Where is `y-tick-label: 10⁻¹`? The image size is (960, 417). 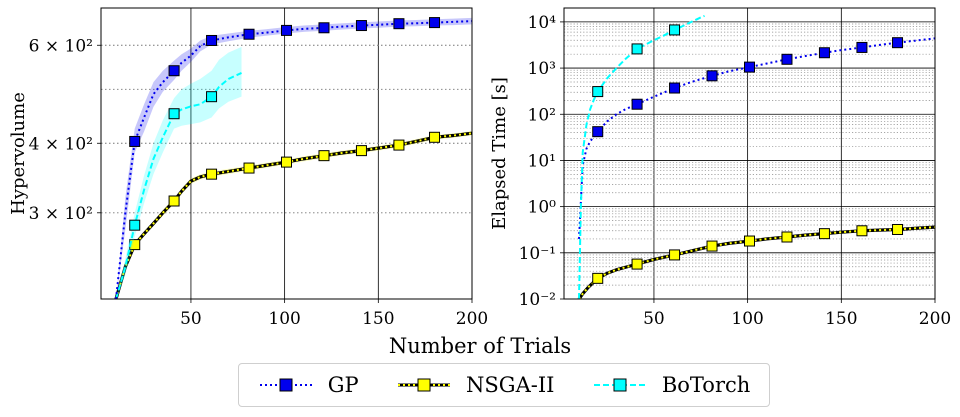
y-tick-label: 10⁻¹ is located at coordinates (537, 254).